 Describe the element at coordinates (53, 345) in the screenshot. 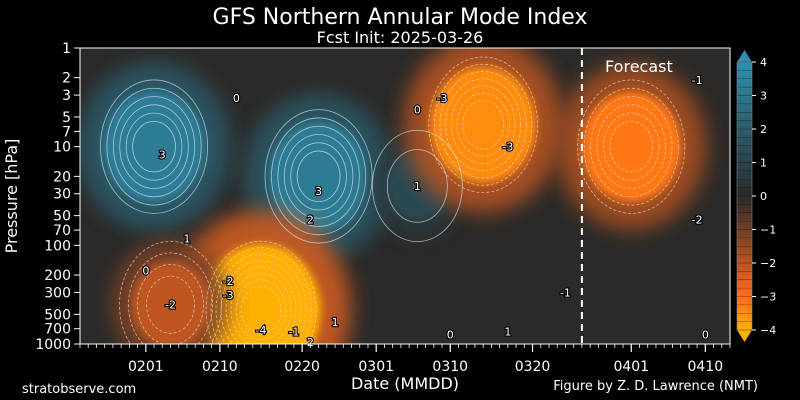

I see `y-tick-label: 1000` at that location.